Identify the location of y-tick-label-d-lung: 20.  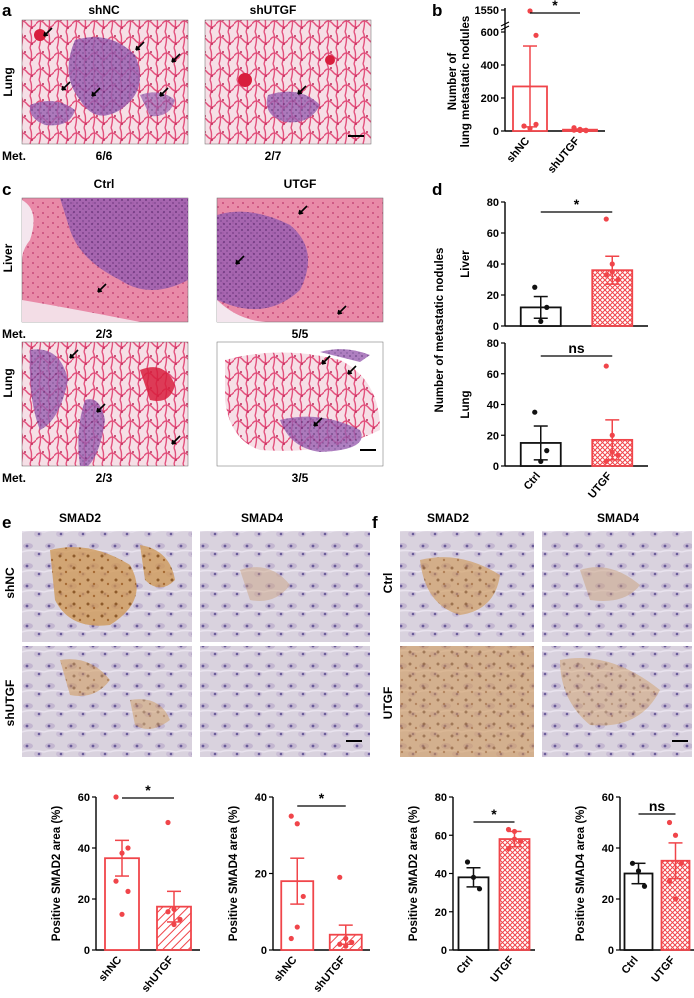
(493, 436).